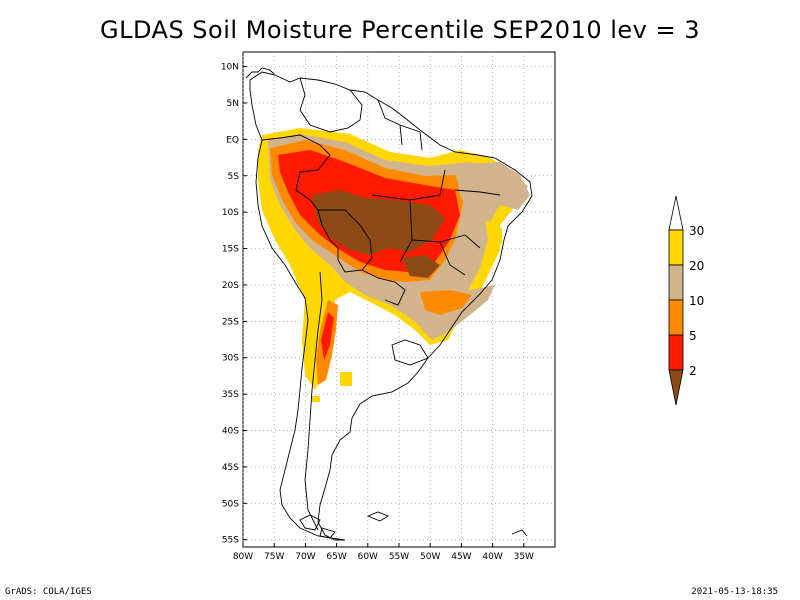 The width and height of the screenshot is (800, 600). I want to click on lat-tick-label: 10N, so click(230, 68).